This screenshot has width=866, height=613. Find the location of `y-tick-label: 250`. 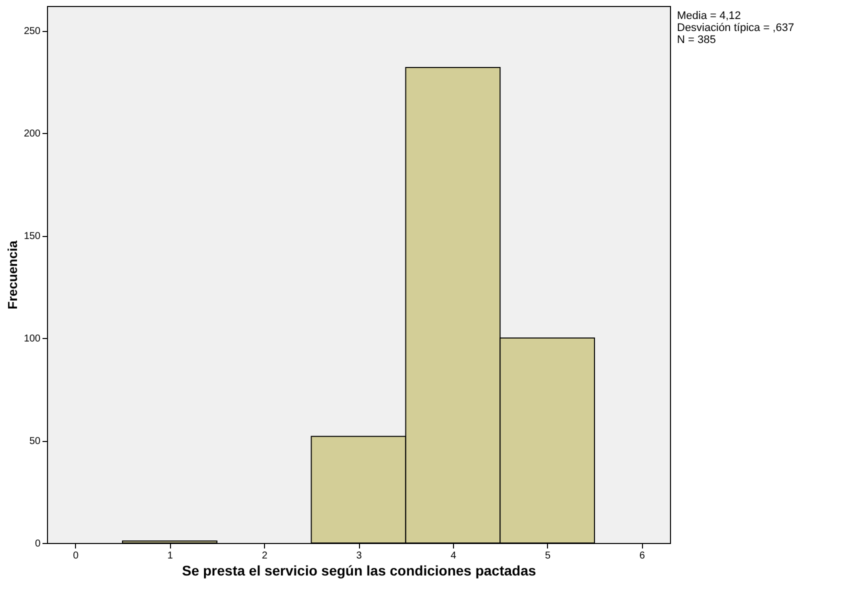

y-tick-label: 250 is located at coordinates (32, 32).